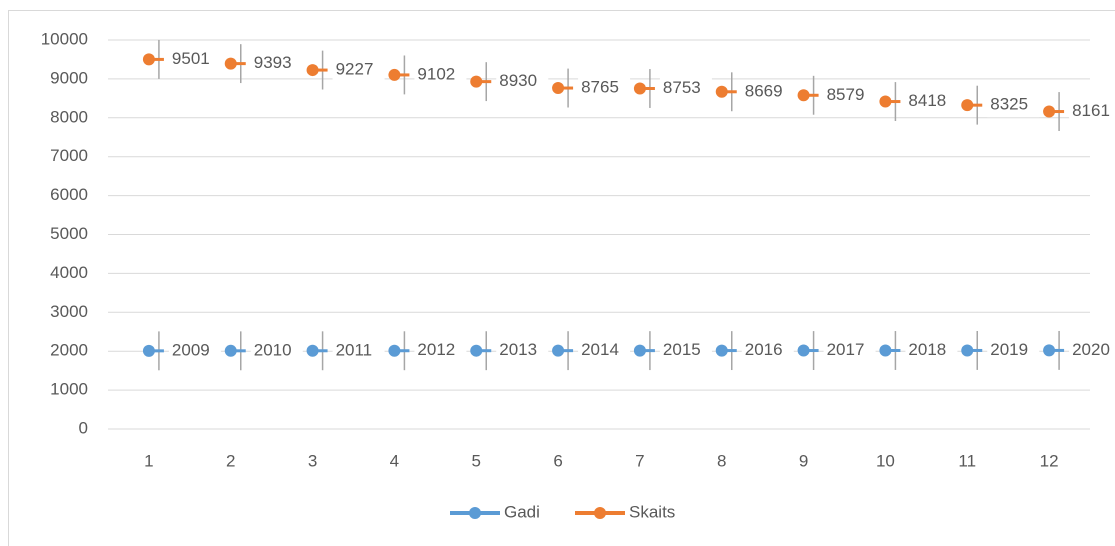 This screenshot has width=1115, height=546. Describe the element at coordinates (355, 69) in the screenshot. I see `data-label: 9227` at that location.